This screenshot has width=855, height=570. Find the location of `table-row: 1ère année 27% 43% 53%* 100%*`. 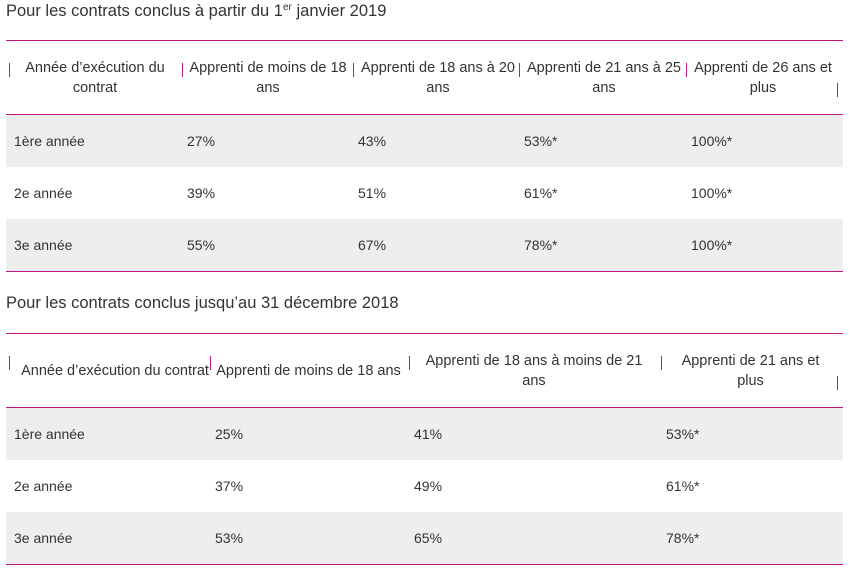

table-row: 1ère année 27% 43% 53%* 100%* is located at coordinates (424, 141).